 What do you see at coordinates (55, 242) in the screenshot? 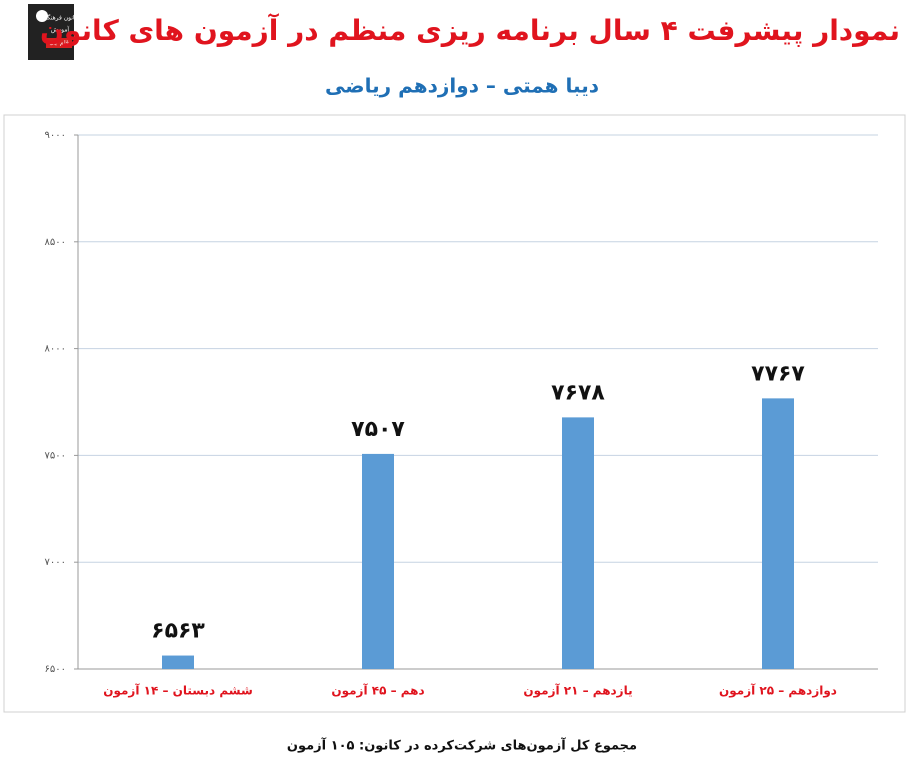
I see `y-tick-label: ۸۵۰۰` at bounding box center [55, 242].